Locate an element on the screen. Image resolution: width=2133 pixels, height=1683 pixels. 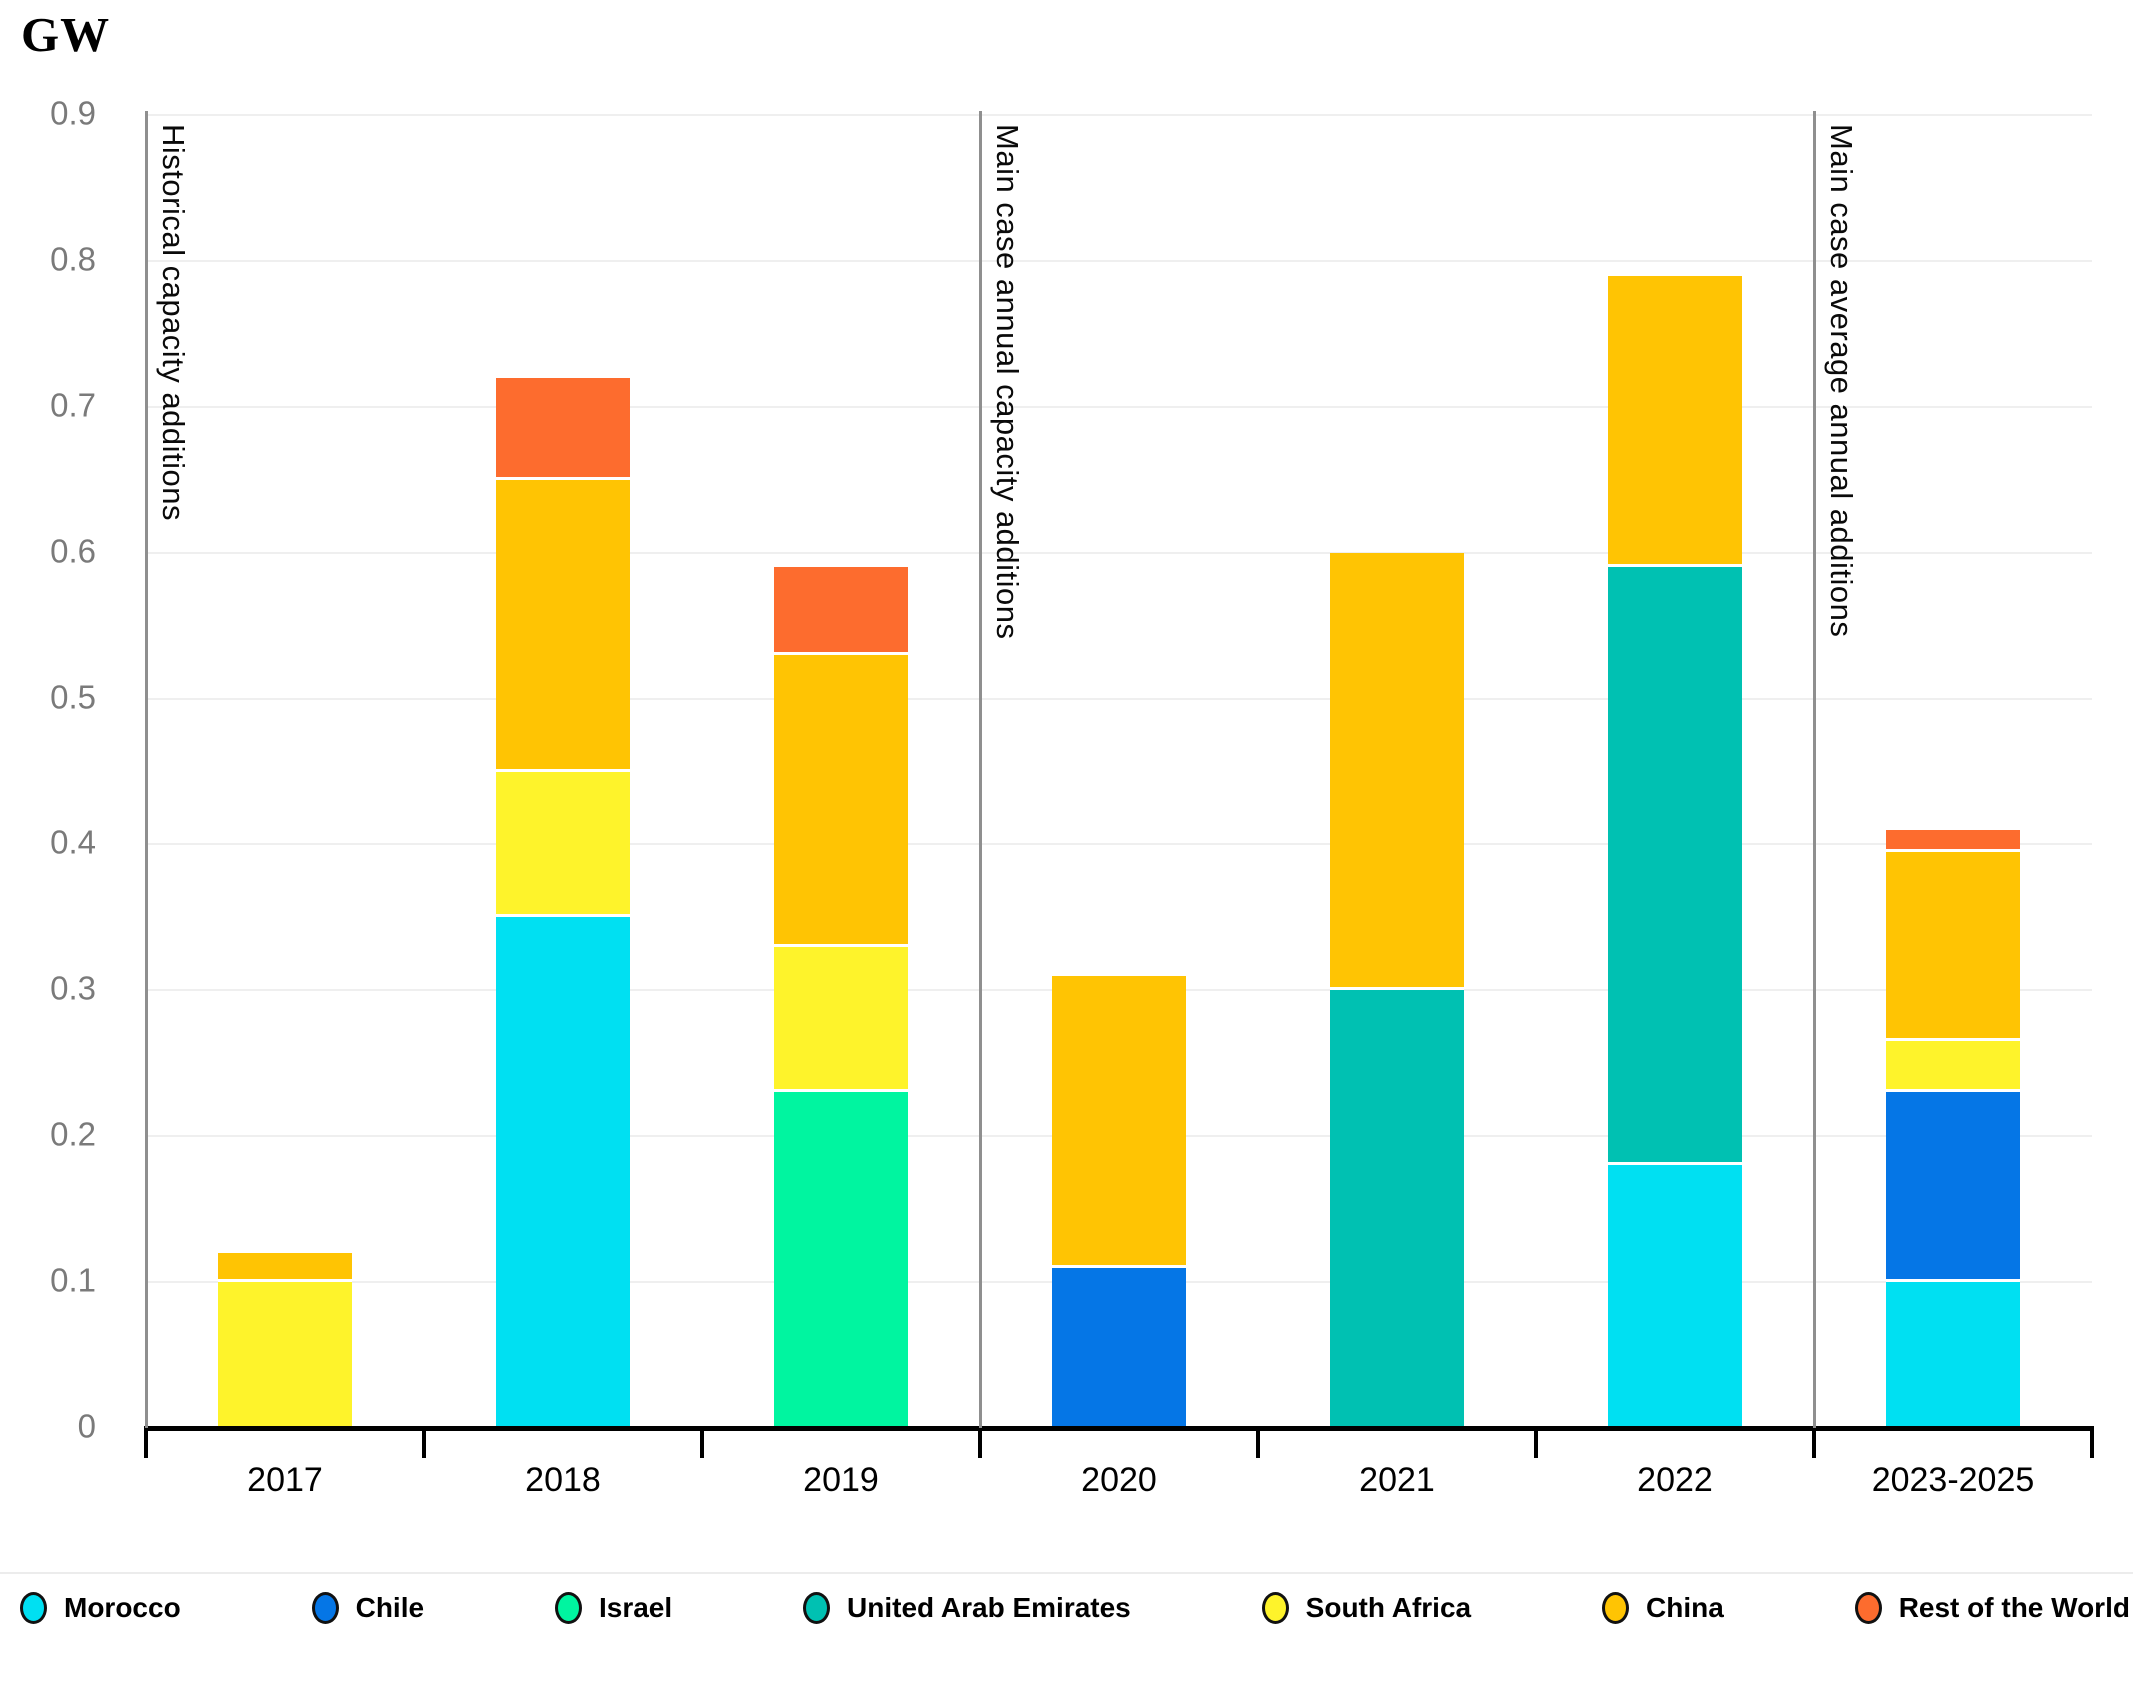
bar-segment-2019-south-africa is located at coordinates (841, 1019).